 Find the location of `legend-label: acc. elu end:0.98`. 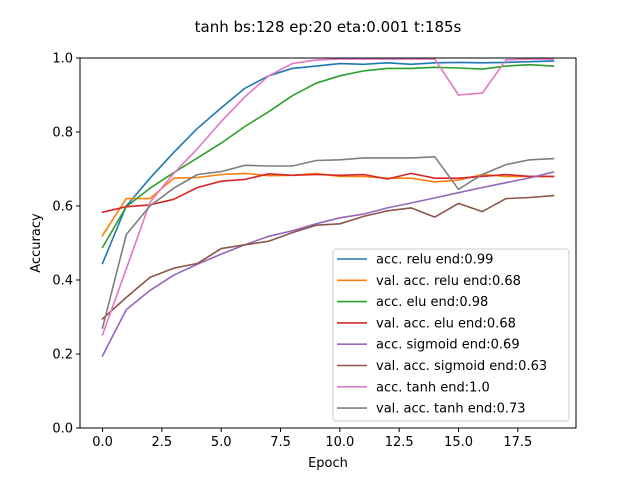

legend-label: acc. elu end:0.98 is located at coordinates (432, 302).